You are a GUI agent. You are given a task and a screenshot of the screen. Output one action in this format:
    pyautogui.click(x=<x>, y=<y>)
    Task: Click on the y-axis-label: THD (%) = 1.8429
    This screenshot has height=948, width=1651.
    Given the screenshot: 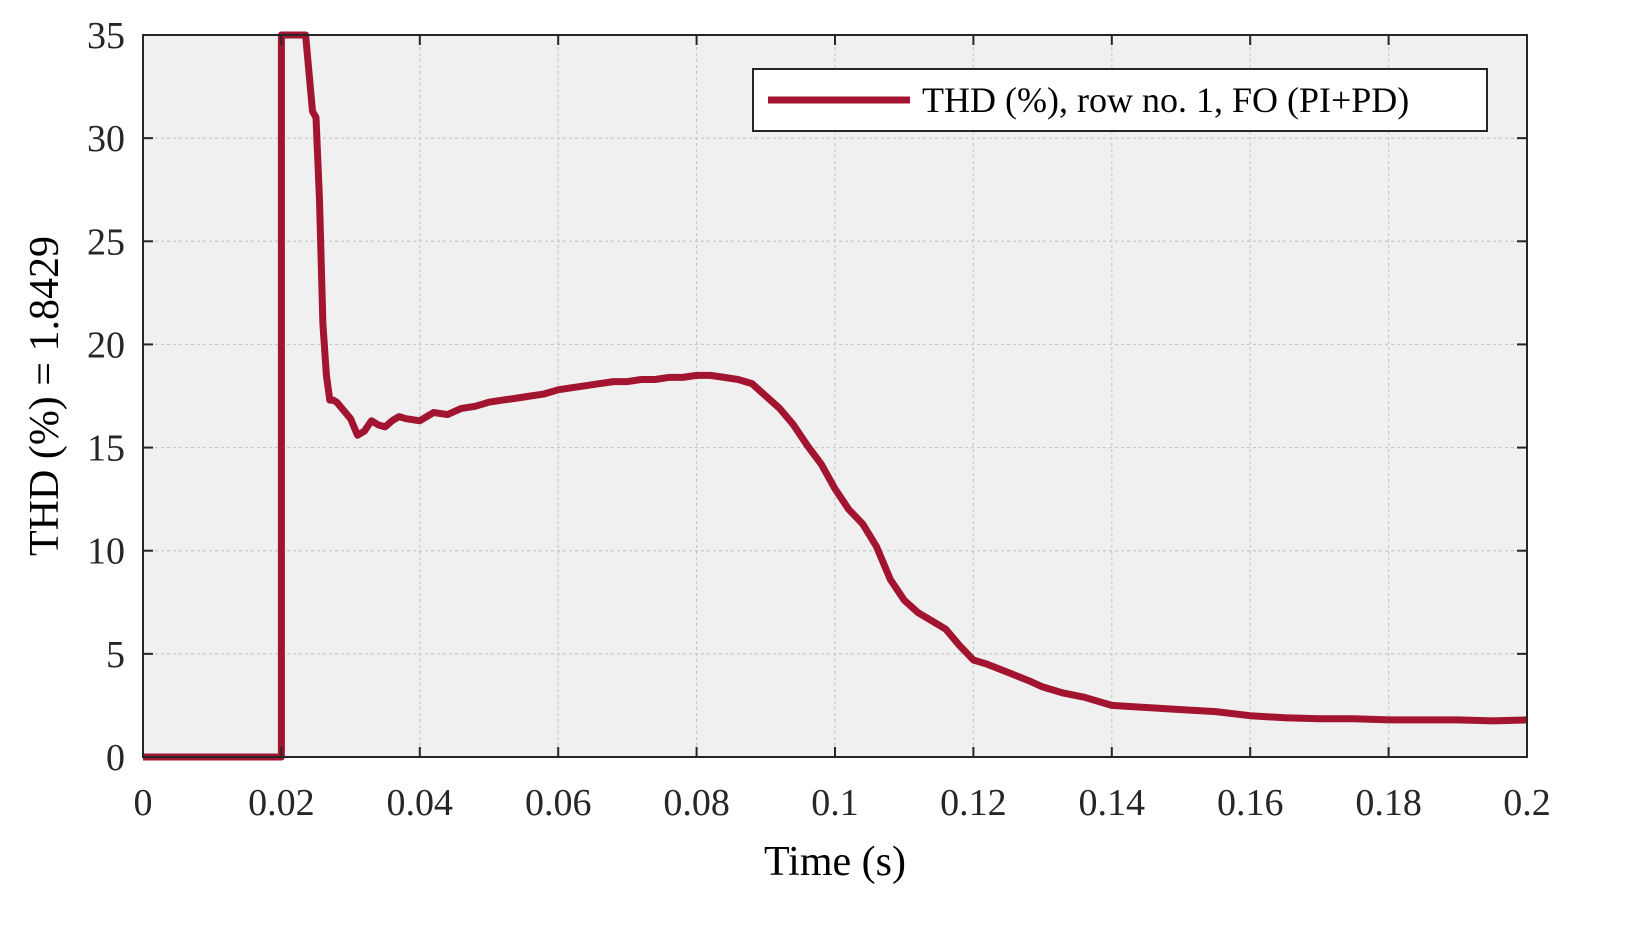 What is the action you would take?
    pyautogui.click(x=45, y=396)
    